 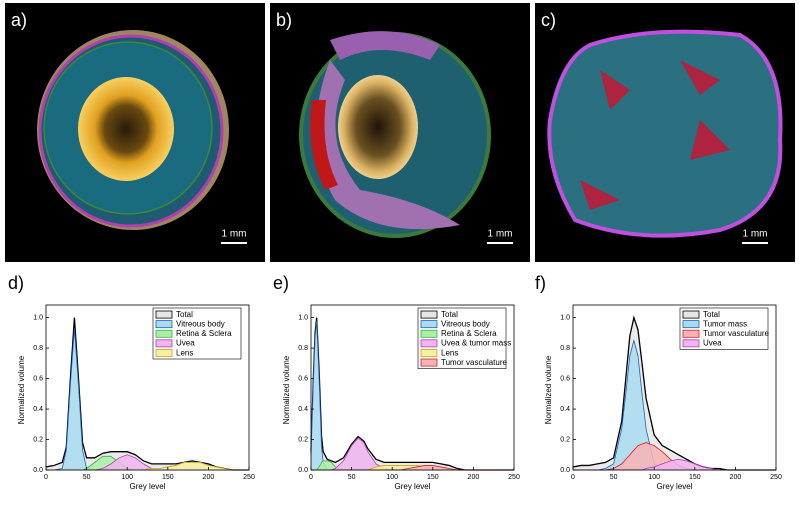 I want to click on panel-label: b), so click(x=284, y=20).